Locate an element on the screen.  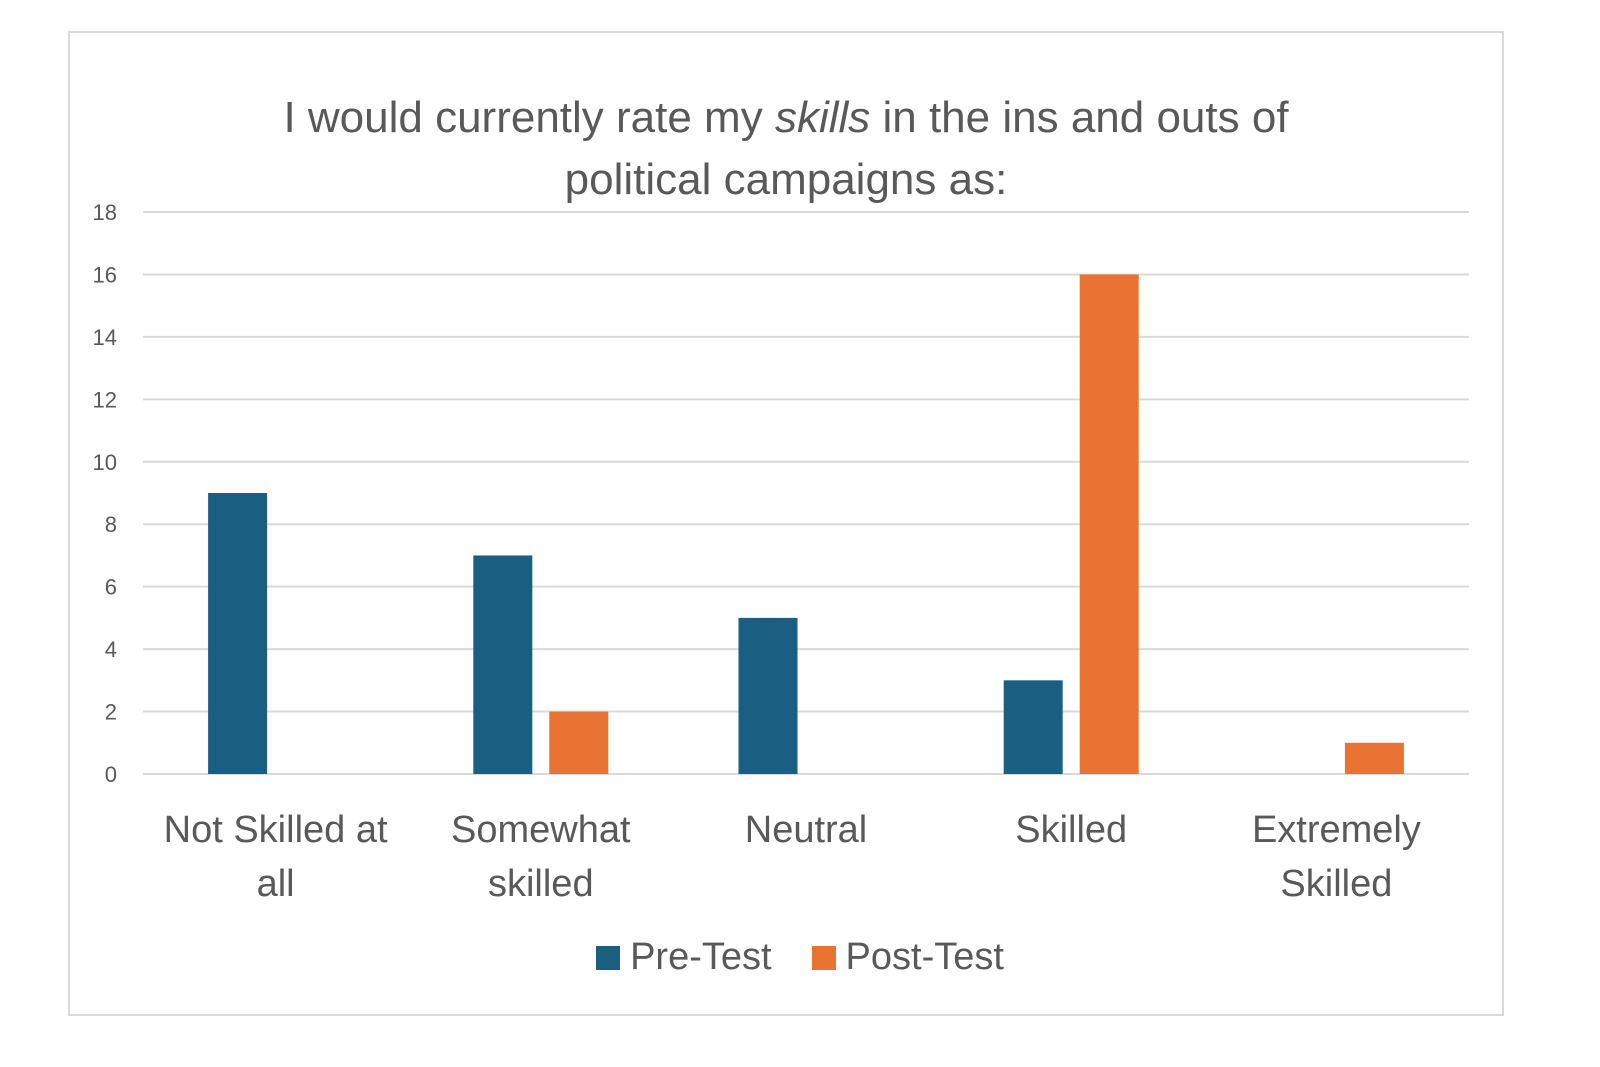
y-tick-label-0: 0 is located at coordinates (111, 774).